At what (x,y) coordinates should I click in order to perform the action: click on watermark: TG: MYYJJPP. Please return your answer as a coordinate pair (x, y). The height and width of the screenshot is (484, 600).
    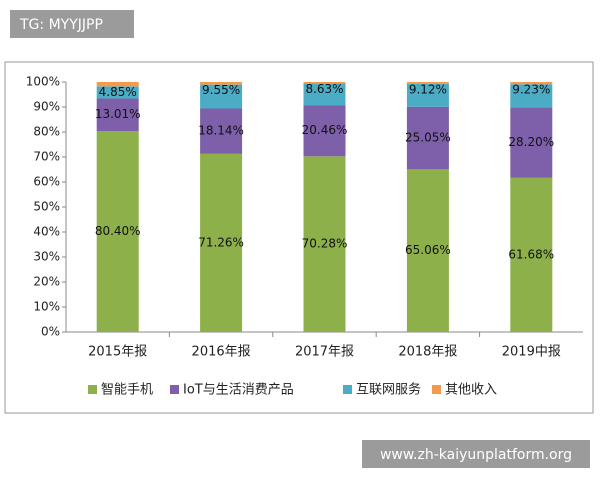
    Looking at the image, I should click on (61, 25).